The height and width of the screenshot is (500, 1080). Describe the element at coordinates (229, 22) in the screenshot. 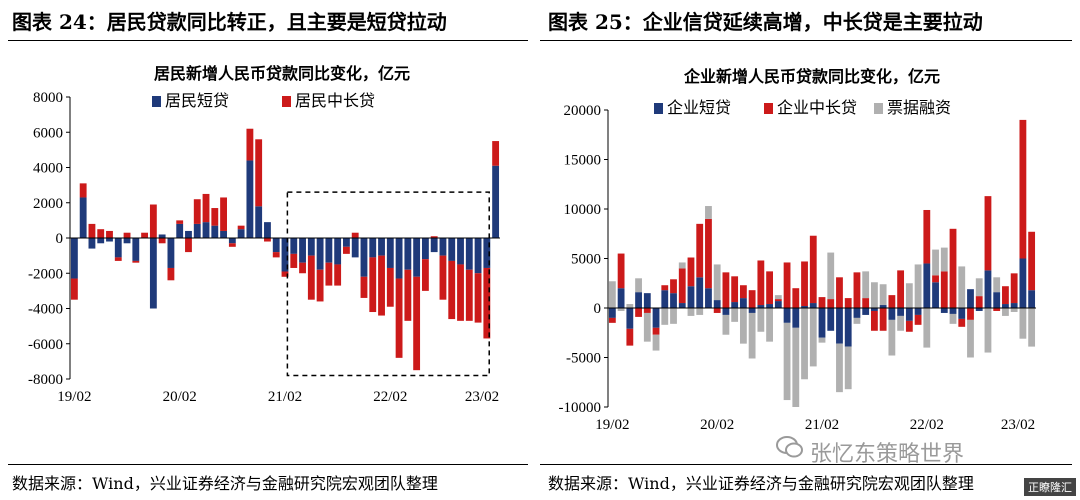

I see `left-panel-title: 图表 24：居民贷款同比转正，且主要是短贷拉动` at that location.